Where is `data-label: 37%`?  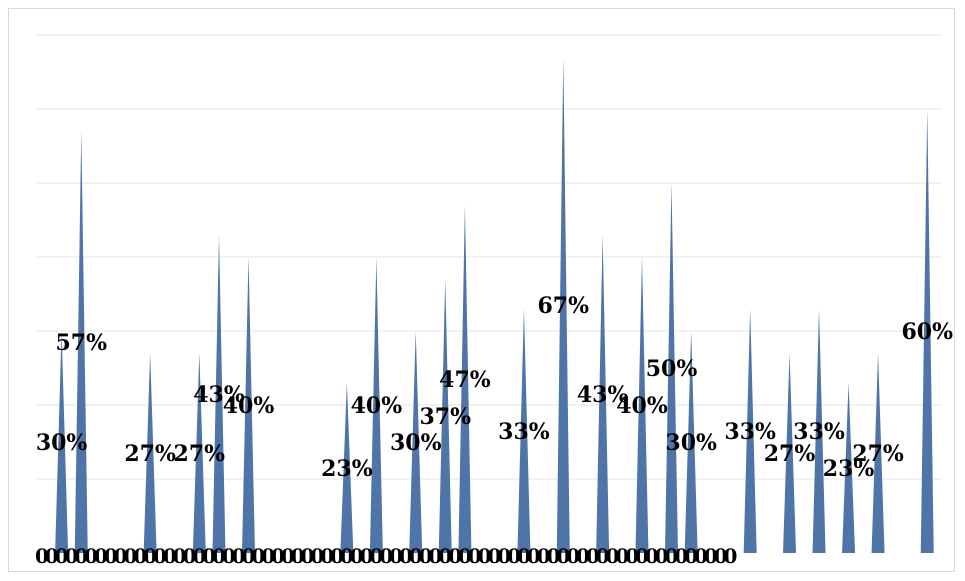 data-label: 37% is located at coordinates (445, 417).